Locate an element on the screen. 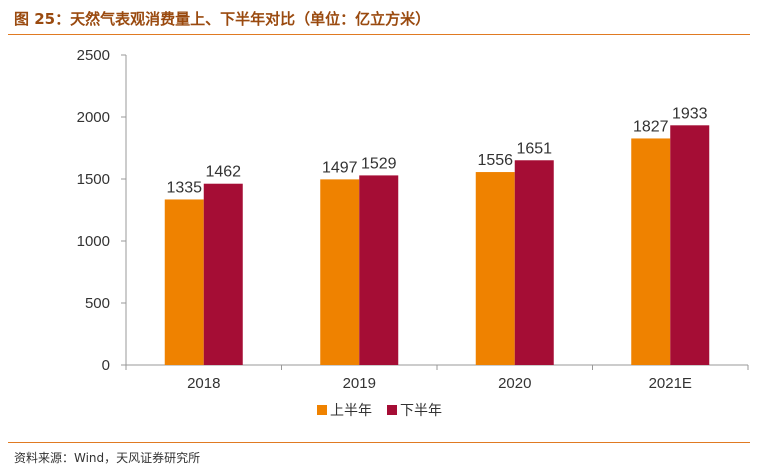  y-tick-label: 1500 is located at coordinates (93, 179).